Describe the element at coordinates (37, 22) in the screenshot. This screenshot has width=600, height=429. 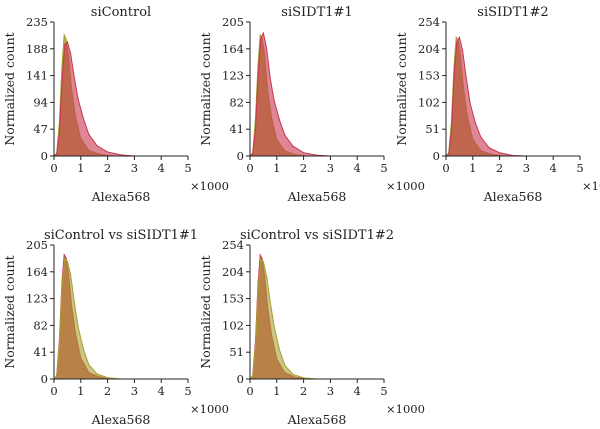
I see `y-tick-label: 235` at that location.